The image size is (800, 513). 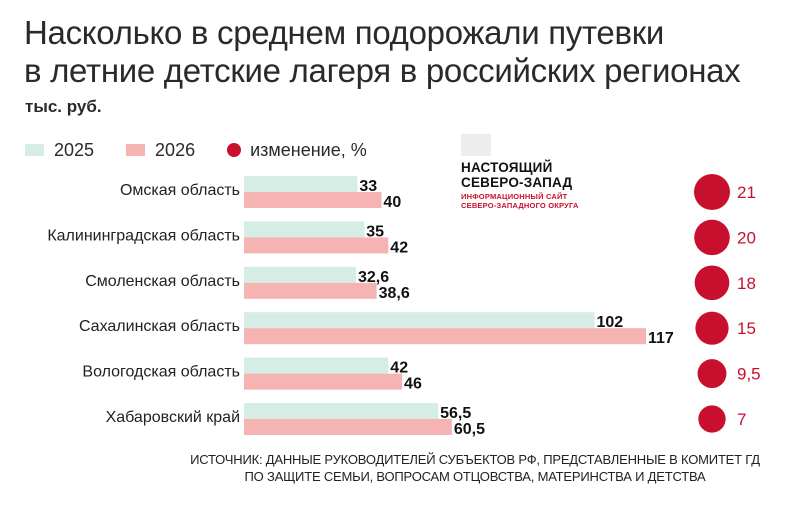 What do you see at coordinates (517, 182) in the screenshot?
I see `logo-line-2: СЕВЕРО-ЗАПАД` at bounding box center [517, 182].